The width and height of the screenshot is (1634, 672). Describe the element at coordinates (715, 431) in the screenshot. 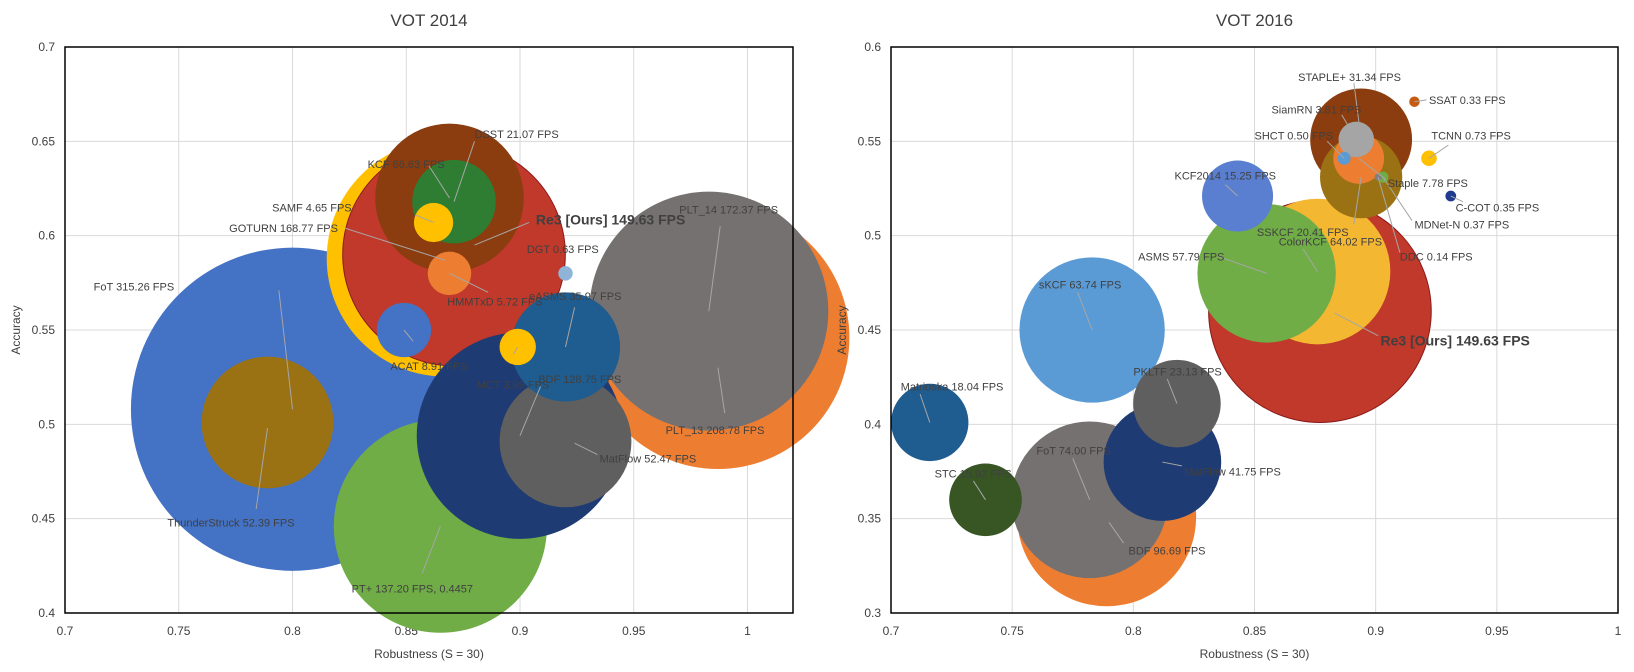

I see `data-label: PLT_13 208.78 FPS` at that location.